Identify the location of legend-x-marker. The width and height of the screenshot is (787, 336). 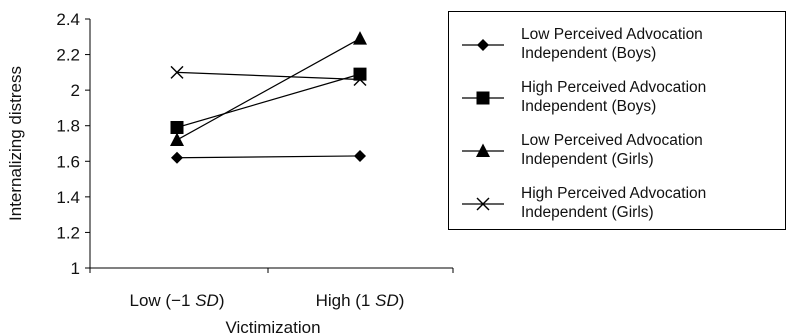
(483, 204).